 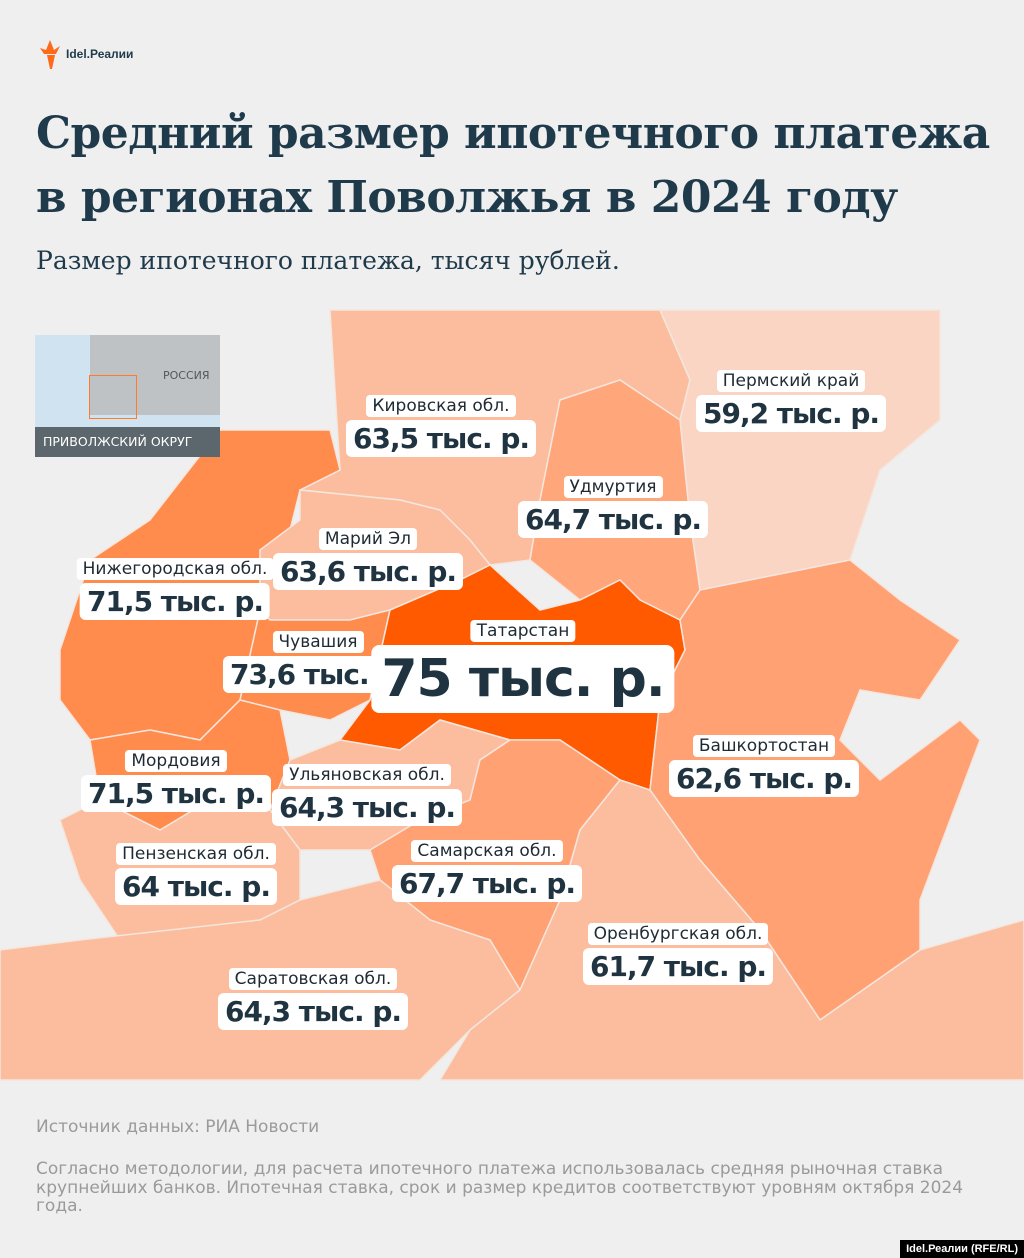 I want to click on region-label: Нижегородская обл. 71,5 тыс. р., so click(x=175, y=589).